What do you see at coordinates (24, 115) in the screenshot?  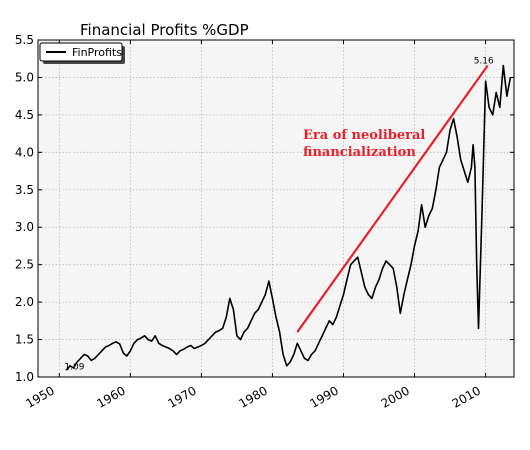 I see `y-tick-label: 4.5` at bounding box center [24, 115].